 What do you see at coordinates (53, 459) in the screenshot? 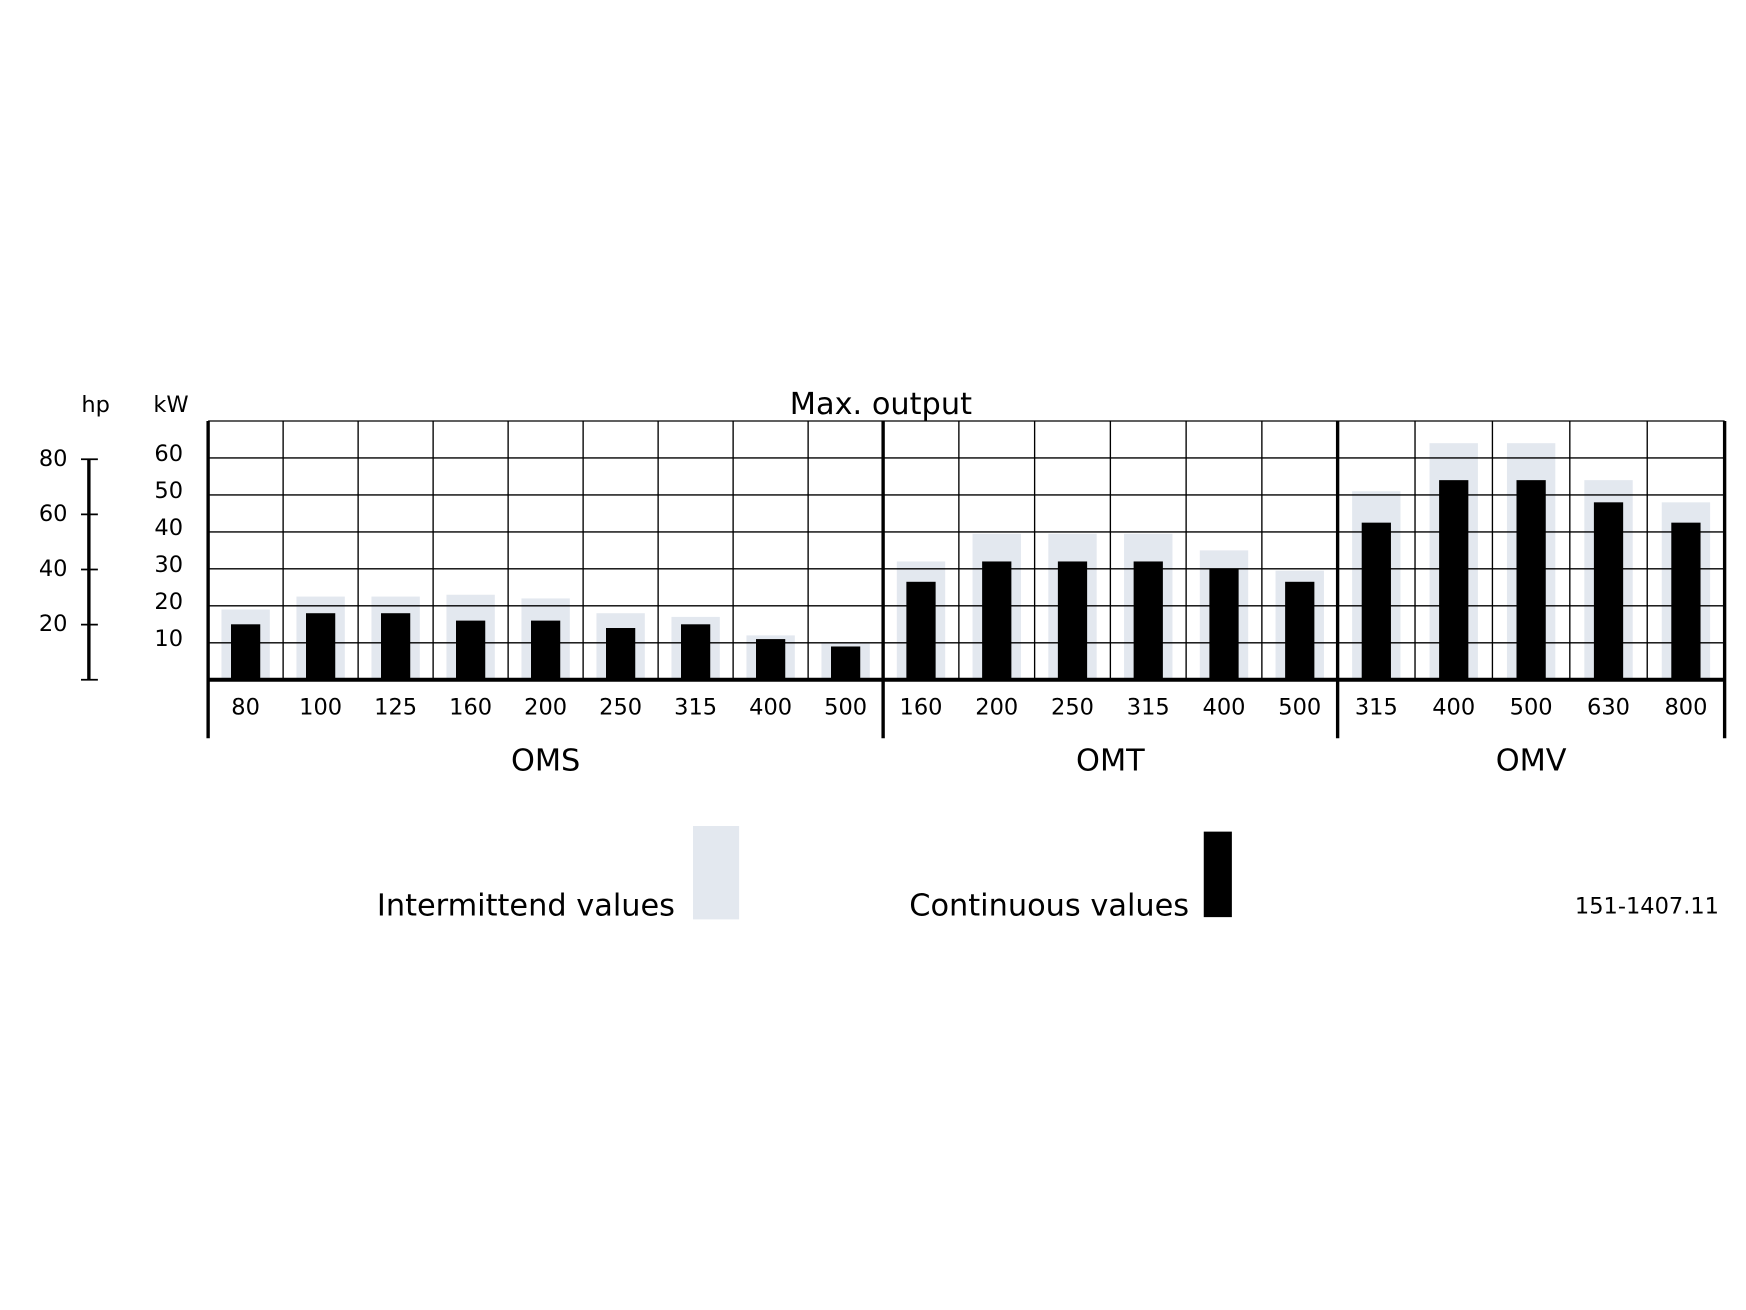
I see `y2-tick-label: 80` at bounding box center [53, 459].